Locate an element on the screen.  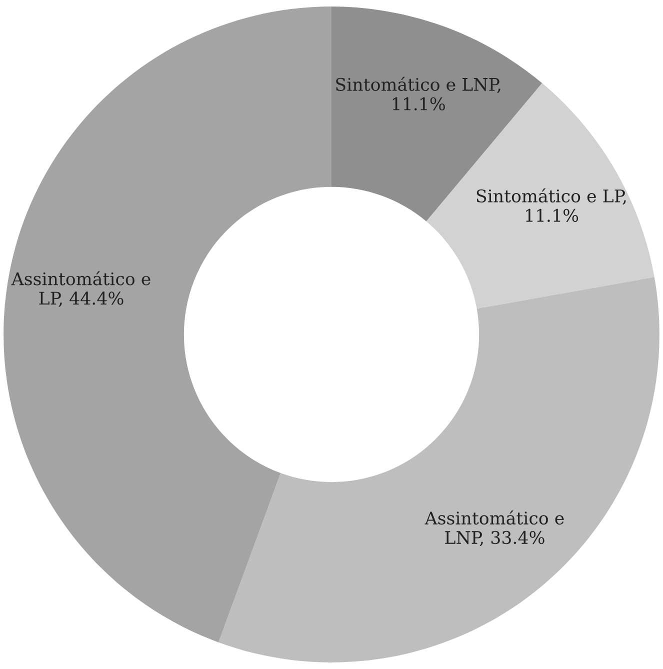
slice-label: Sintomático e LP, 11.1% is located at coordinates (551, 205).